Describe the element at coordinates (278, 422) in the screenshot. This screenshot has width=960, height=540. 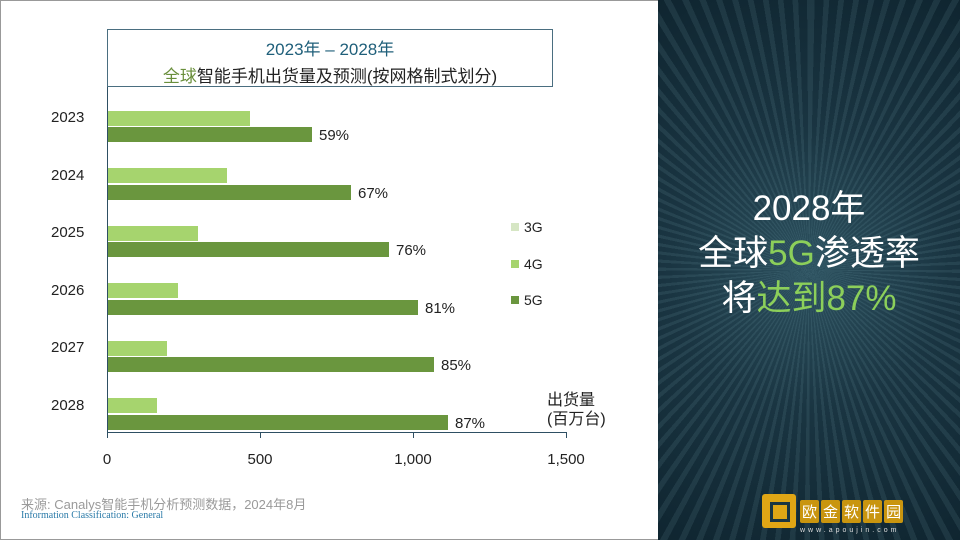
I see `bar-5g-2028` at that location.